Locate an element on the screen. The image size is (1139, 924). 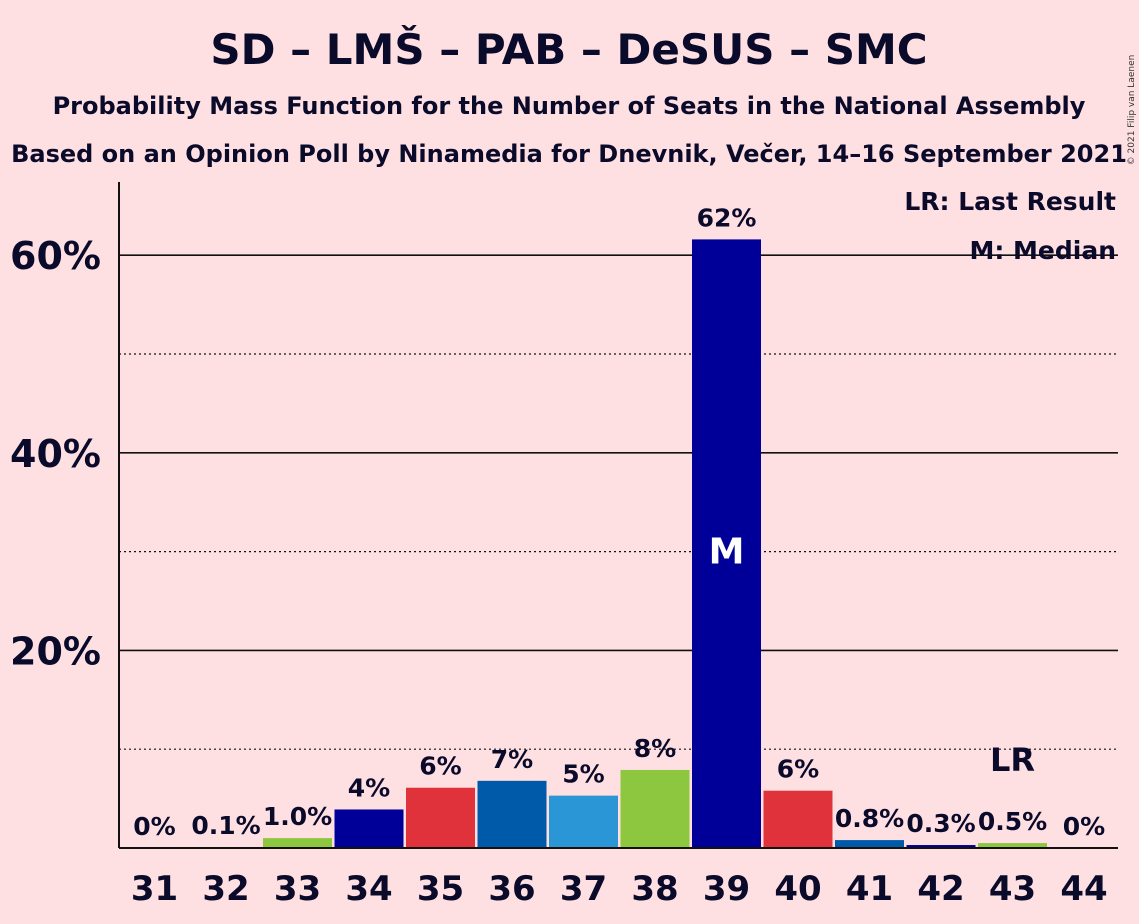
data-label-44: 0% is located at coordinates (1084, 826).